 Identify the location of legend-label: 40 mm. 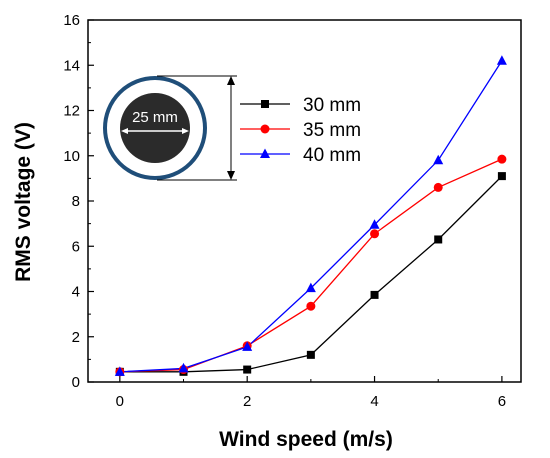
(332, 155).